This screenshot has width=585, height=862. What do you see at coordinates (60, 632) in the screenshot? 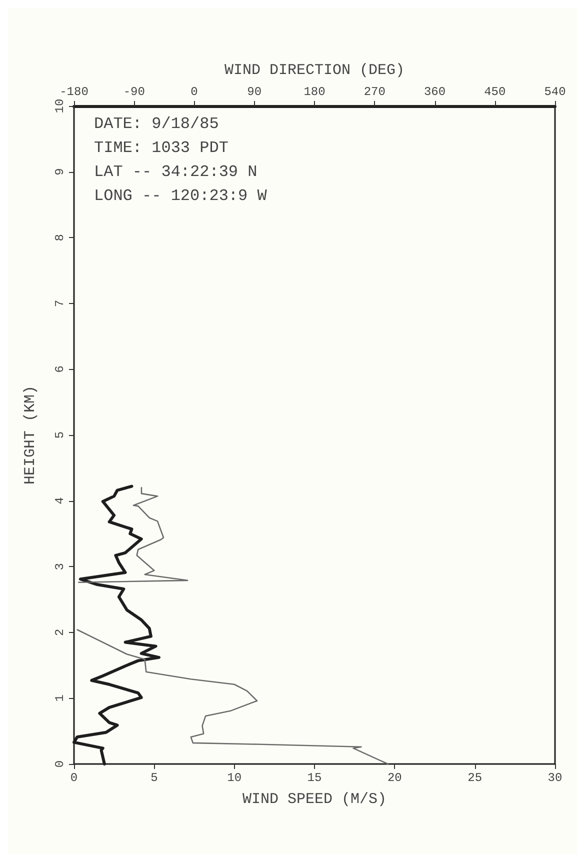
I see `y-tick-label: 2` at bounding box center [60, 632].